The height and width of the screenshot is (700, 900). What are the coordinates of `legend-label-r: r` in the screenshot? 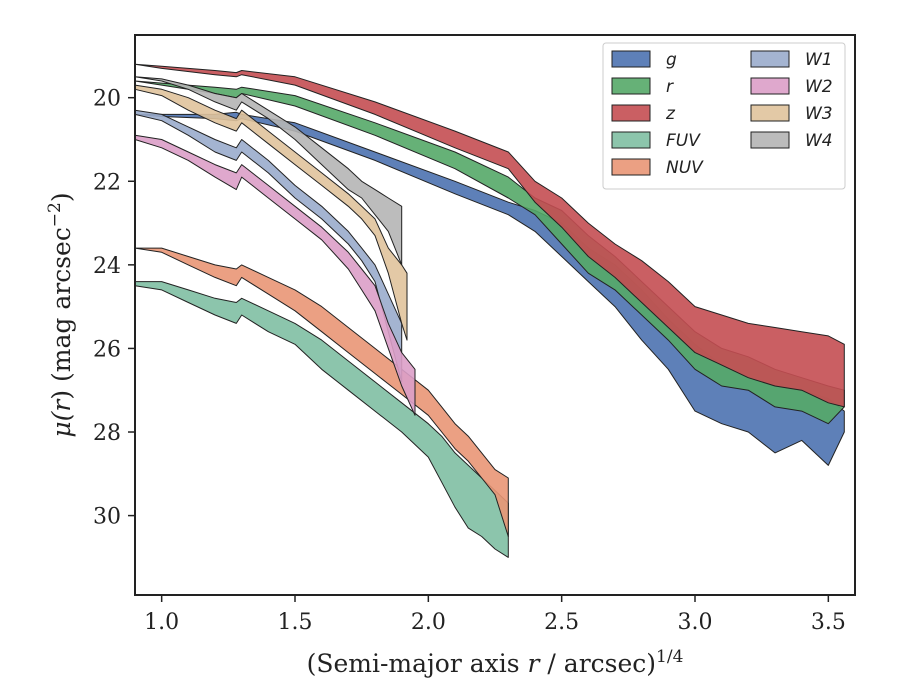 It's located at (670, 87).